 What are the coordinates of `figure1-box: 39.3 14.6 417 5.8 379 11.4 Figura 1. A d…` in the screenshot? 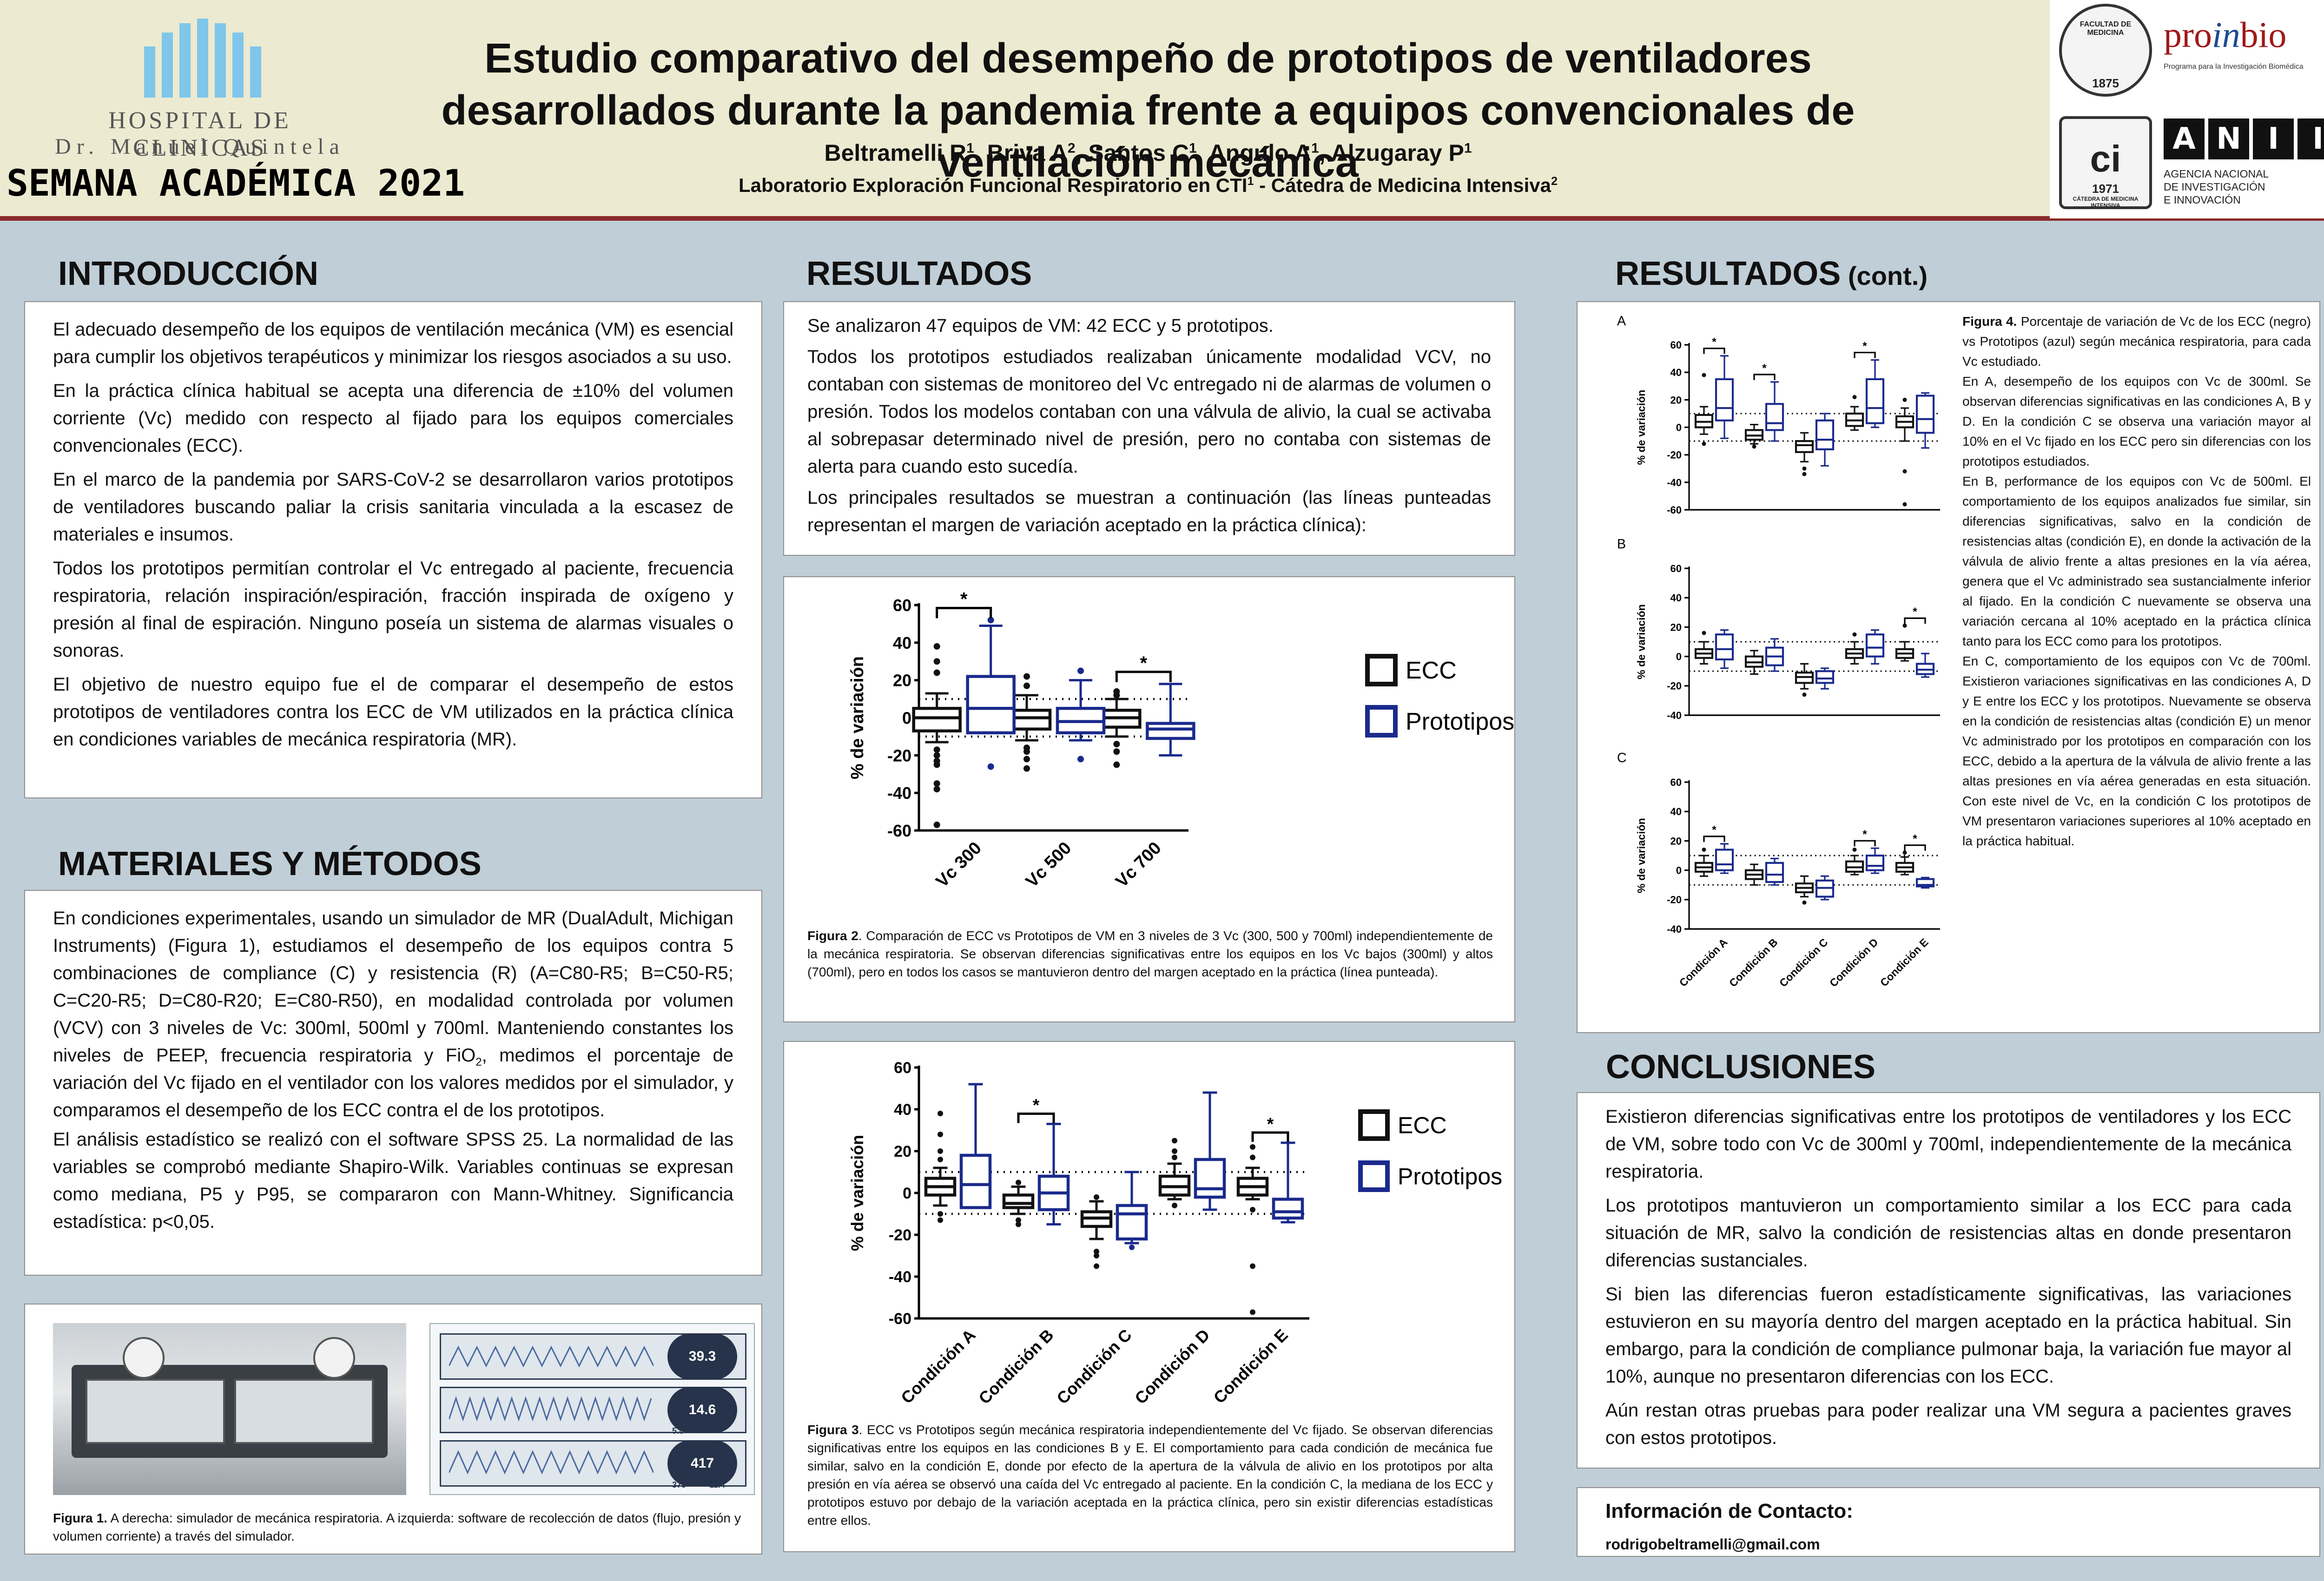 It's located at (393, 1429).